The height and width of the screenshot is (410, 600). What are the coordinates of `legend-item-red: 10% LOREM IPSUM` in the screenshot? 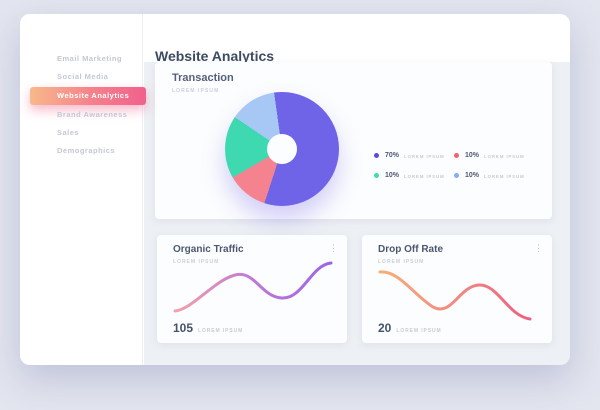 It's located at (489, 155).